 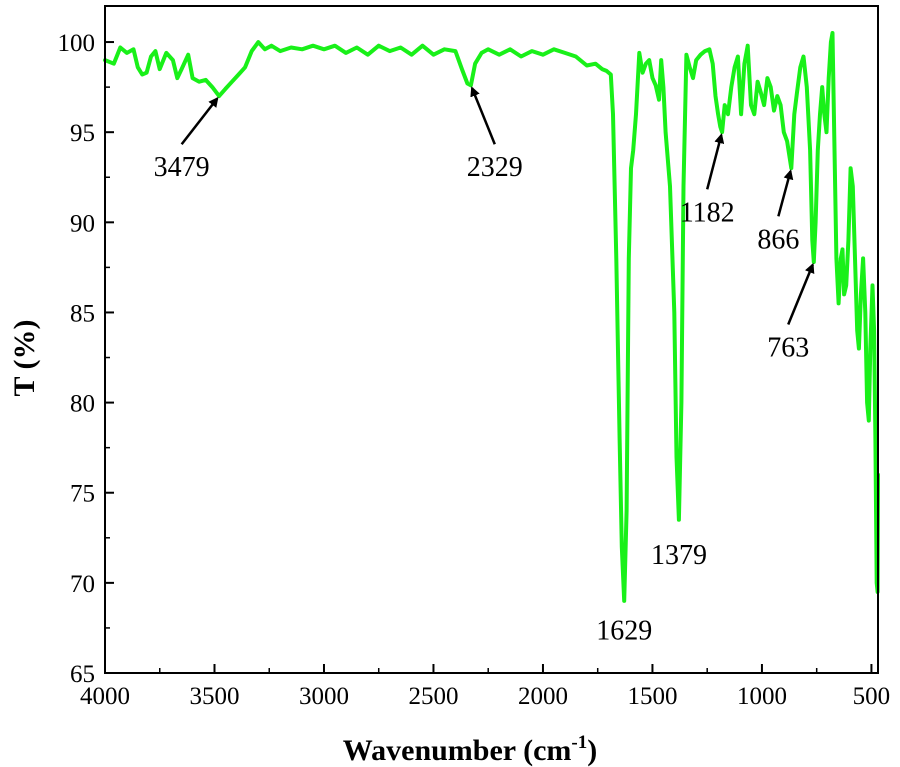 I want to click on peak-label: 2329, so click(x=495, y=167).